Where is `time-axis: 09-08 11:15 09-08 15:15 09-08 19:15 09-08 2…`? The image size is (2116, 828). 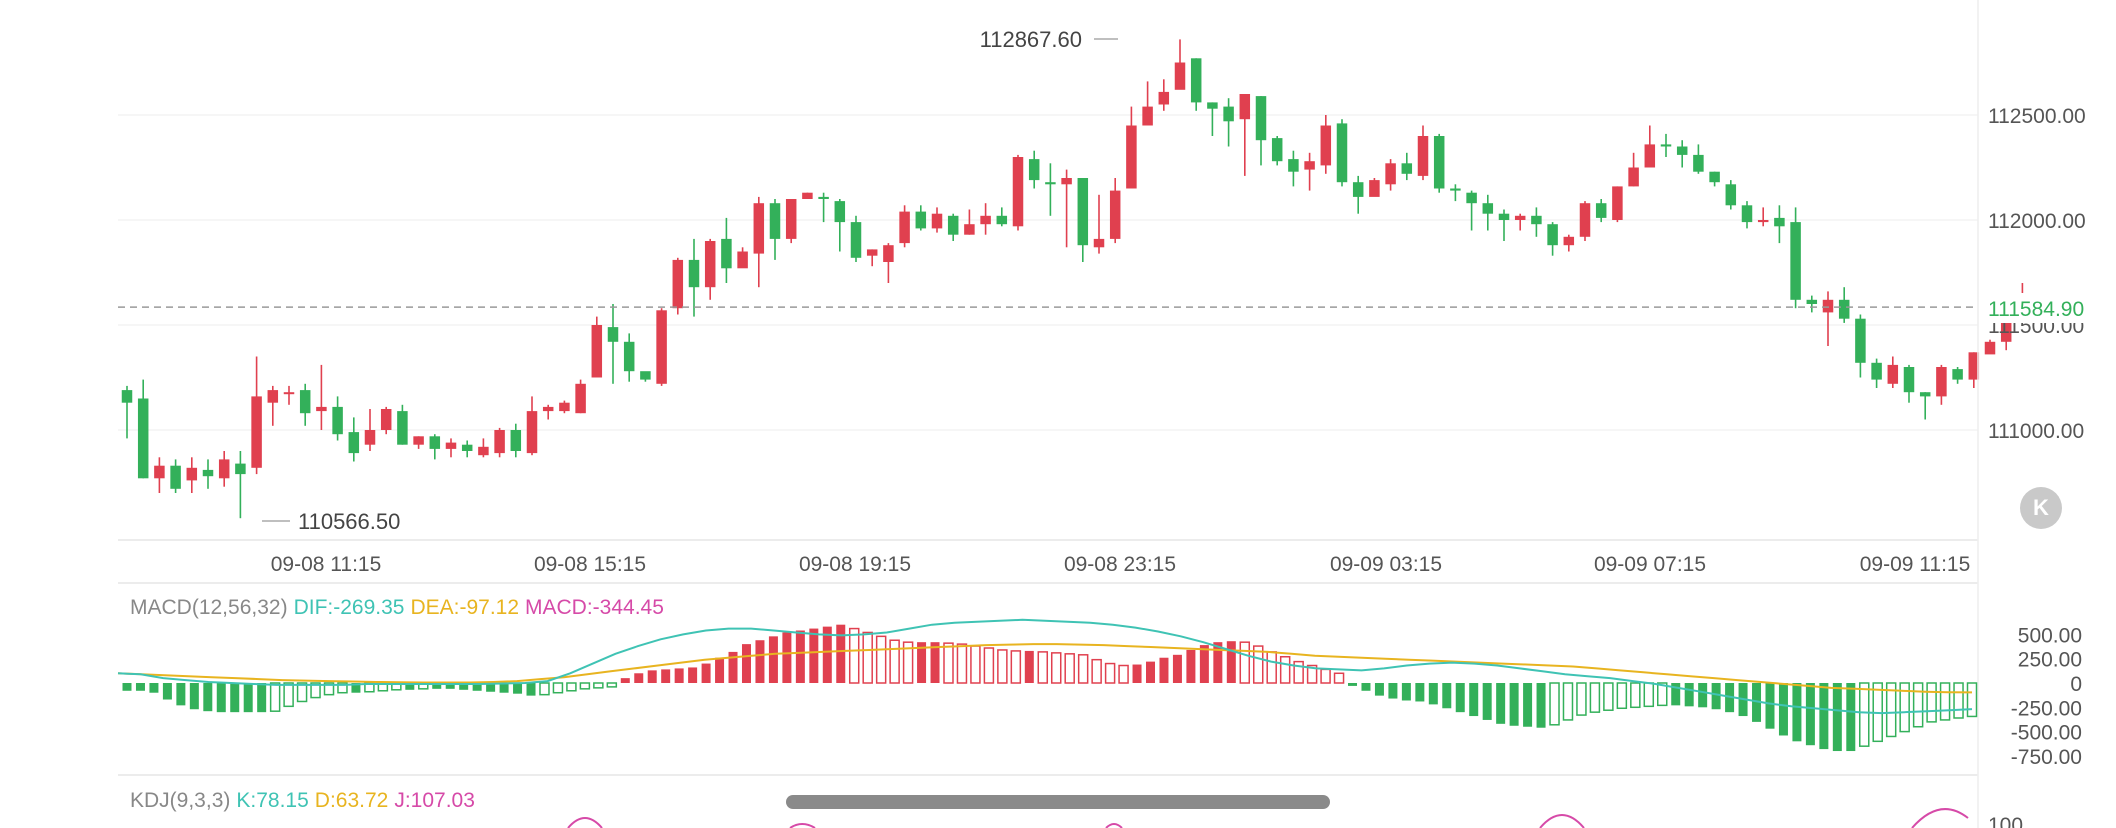
time-axis: 09-08 11:15 09-08 15:15 09-08 19:15 09-08 2… is located at coordinates (1121, 564).